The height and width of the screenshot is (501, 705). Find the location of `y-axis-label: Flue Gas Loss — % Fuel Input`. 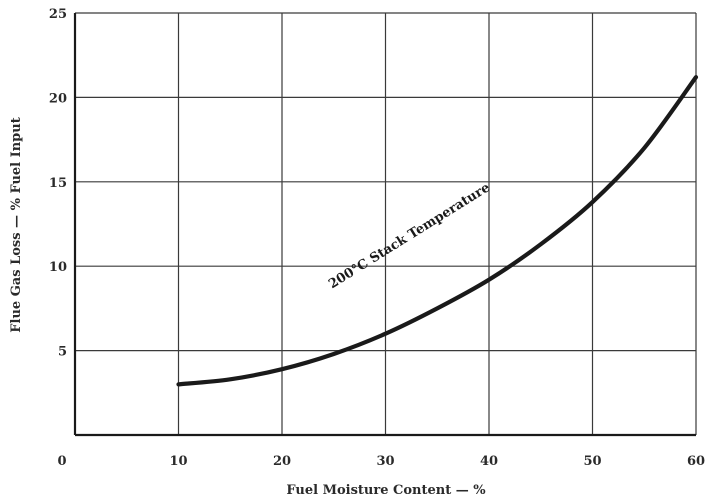

y-axis-label: Flue Gas Loss — % Fuel Input is located at coordinates (16, 224).